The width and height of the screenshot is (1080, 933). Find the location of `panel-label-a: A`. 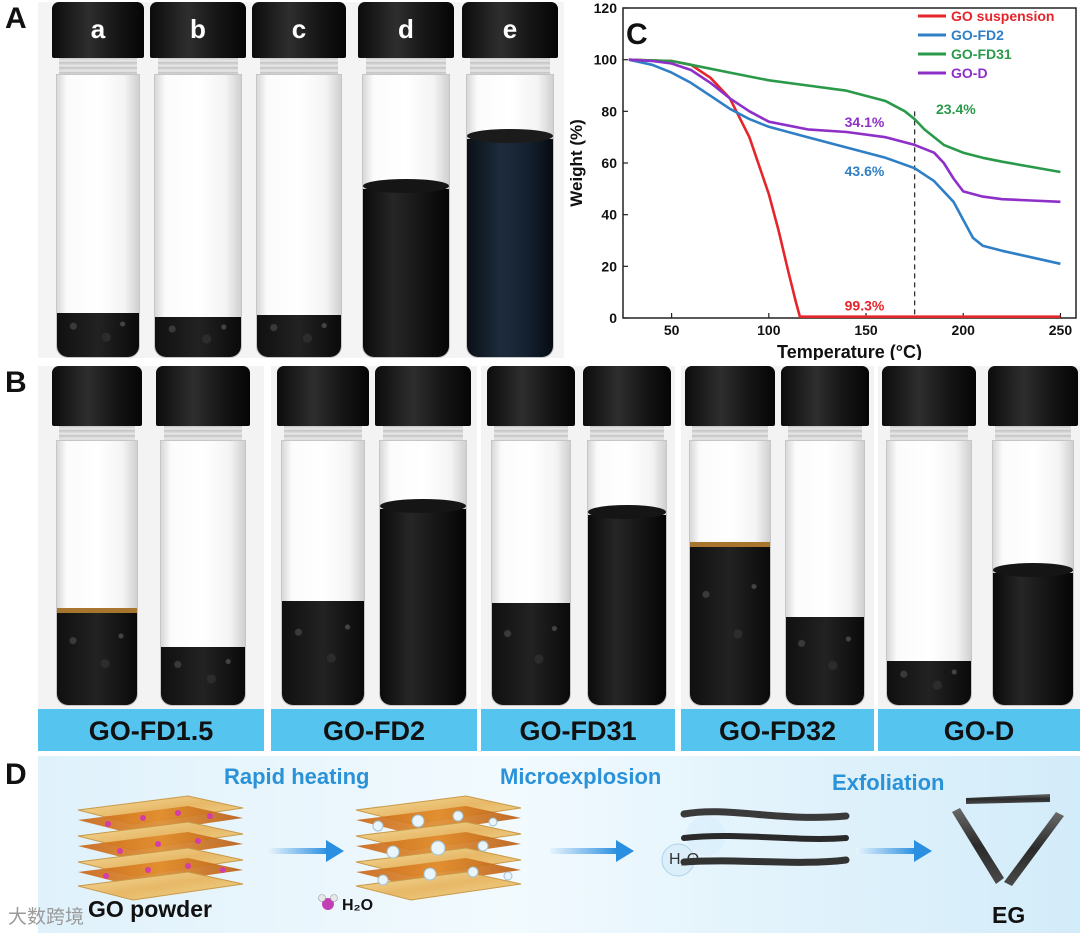

panel-label-a: A is located at coordinates (16, 18).